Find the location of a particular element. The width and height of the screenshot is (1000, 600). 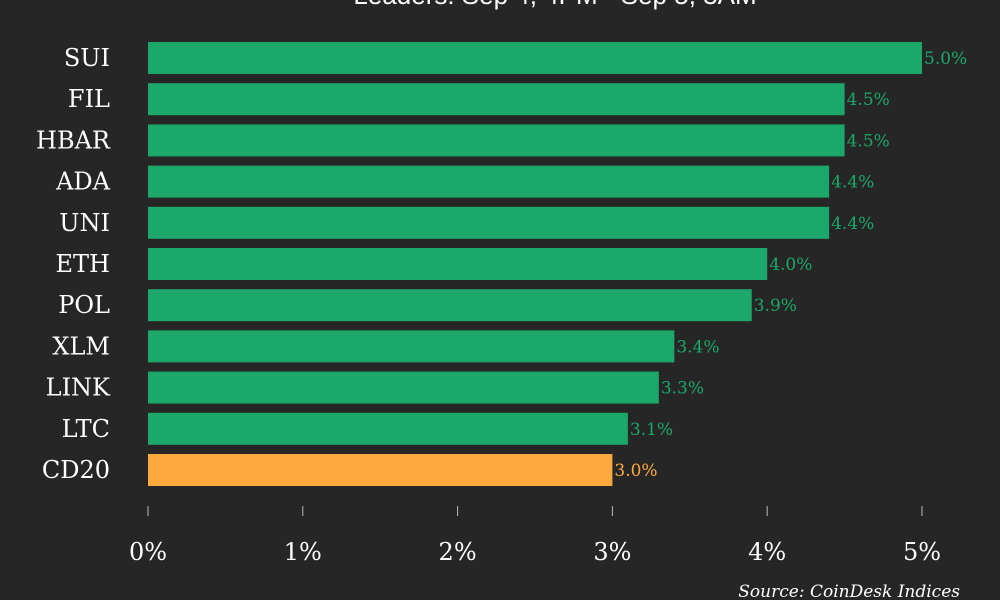

value-label-cd20: 3.0% is located at coordinates (635, 471).